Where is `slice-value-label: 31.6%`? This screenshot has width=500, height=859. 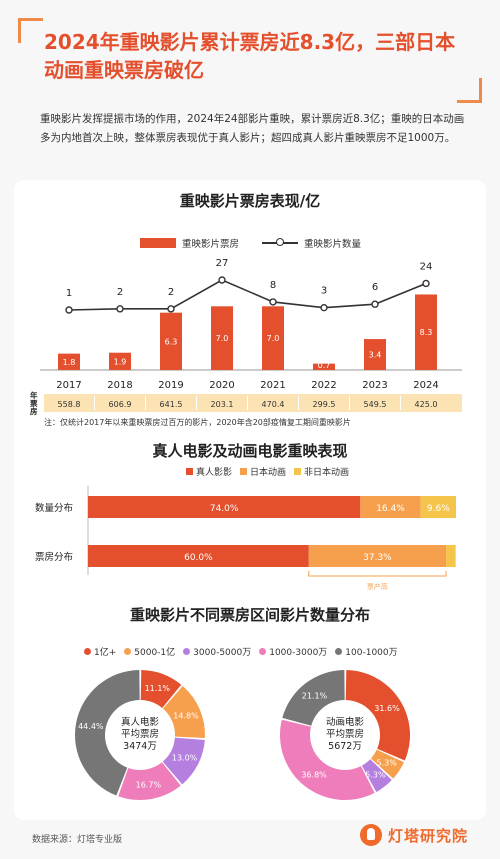
slice-value-label: 31.6% is located at coordinates (387, 708).